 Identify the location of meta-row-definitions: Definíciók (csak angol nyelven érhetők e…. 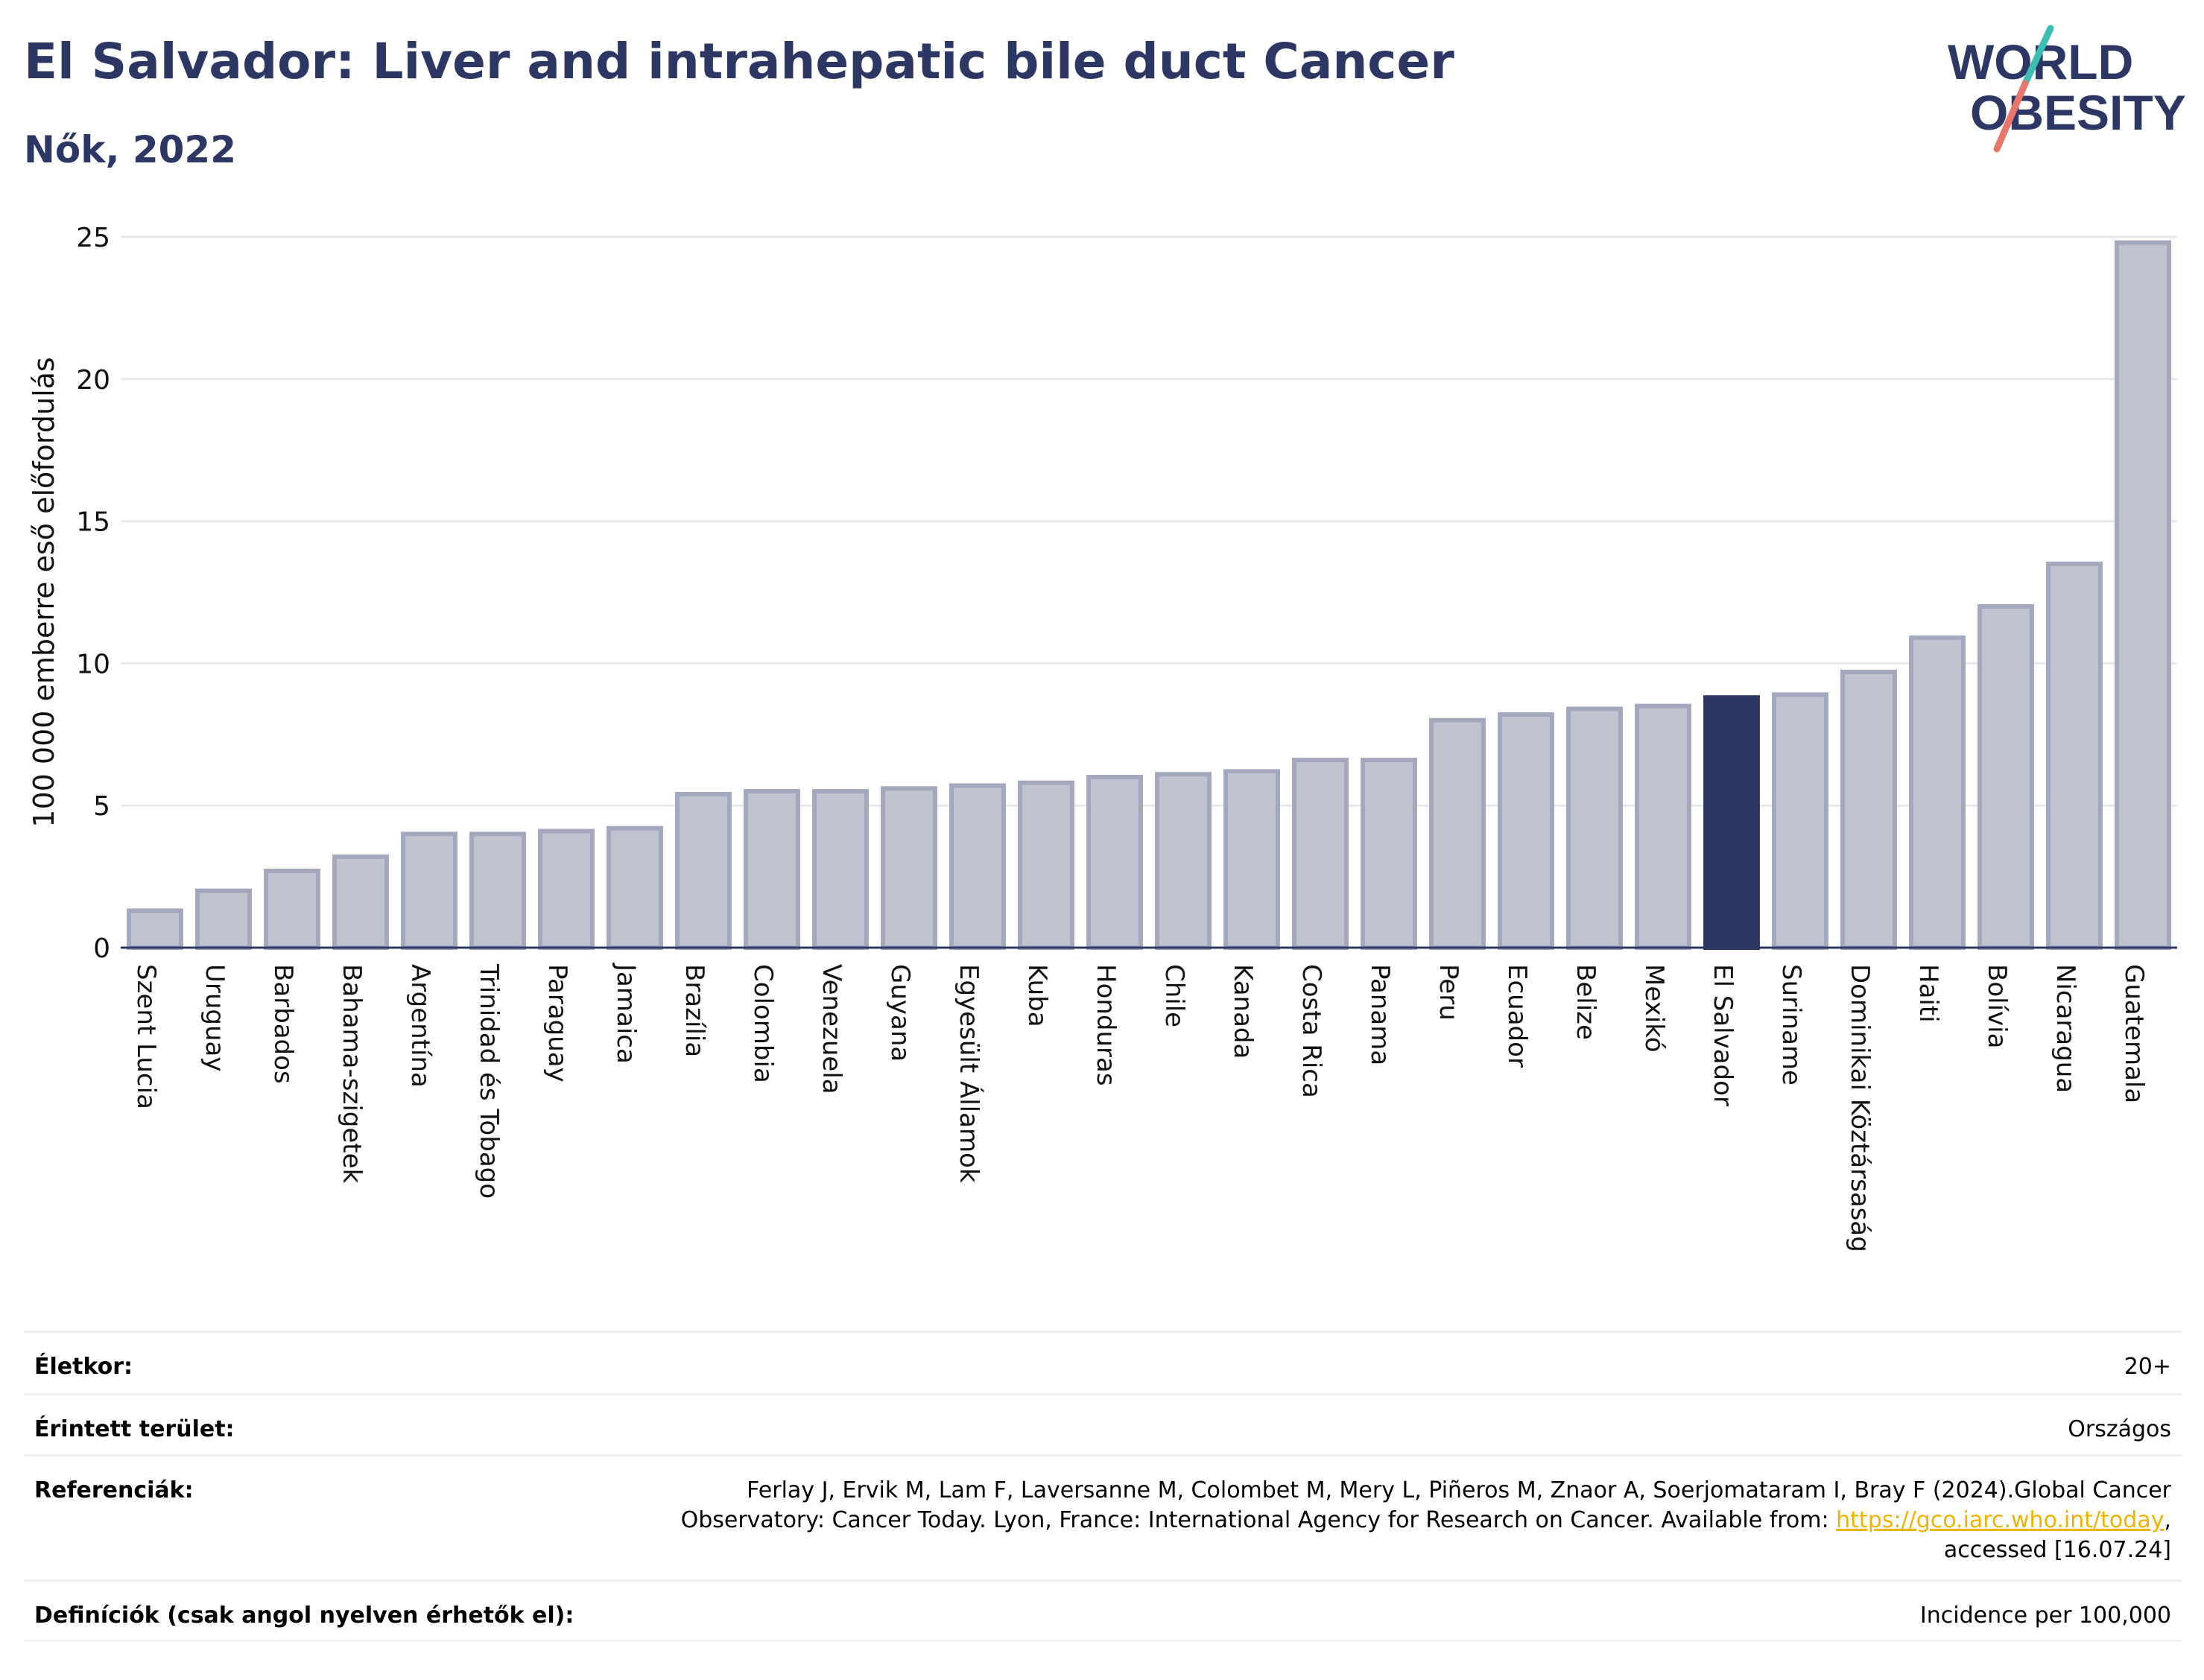
(1103, 1610).